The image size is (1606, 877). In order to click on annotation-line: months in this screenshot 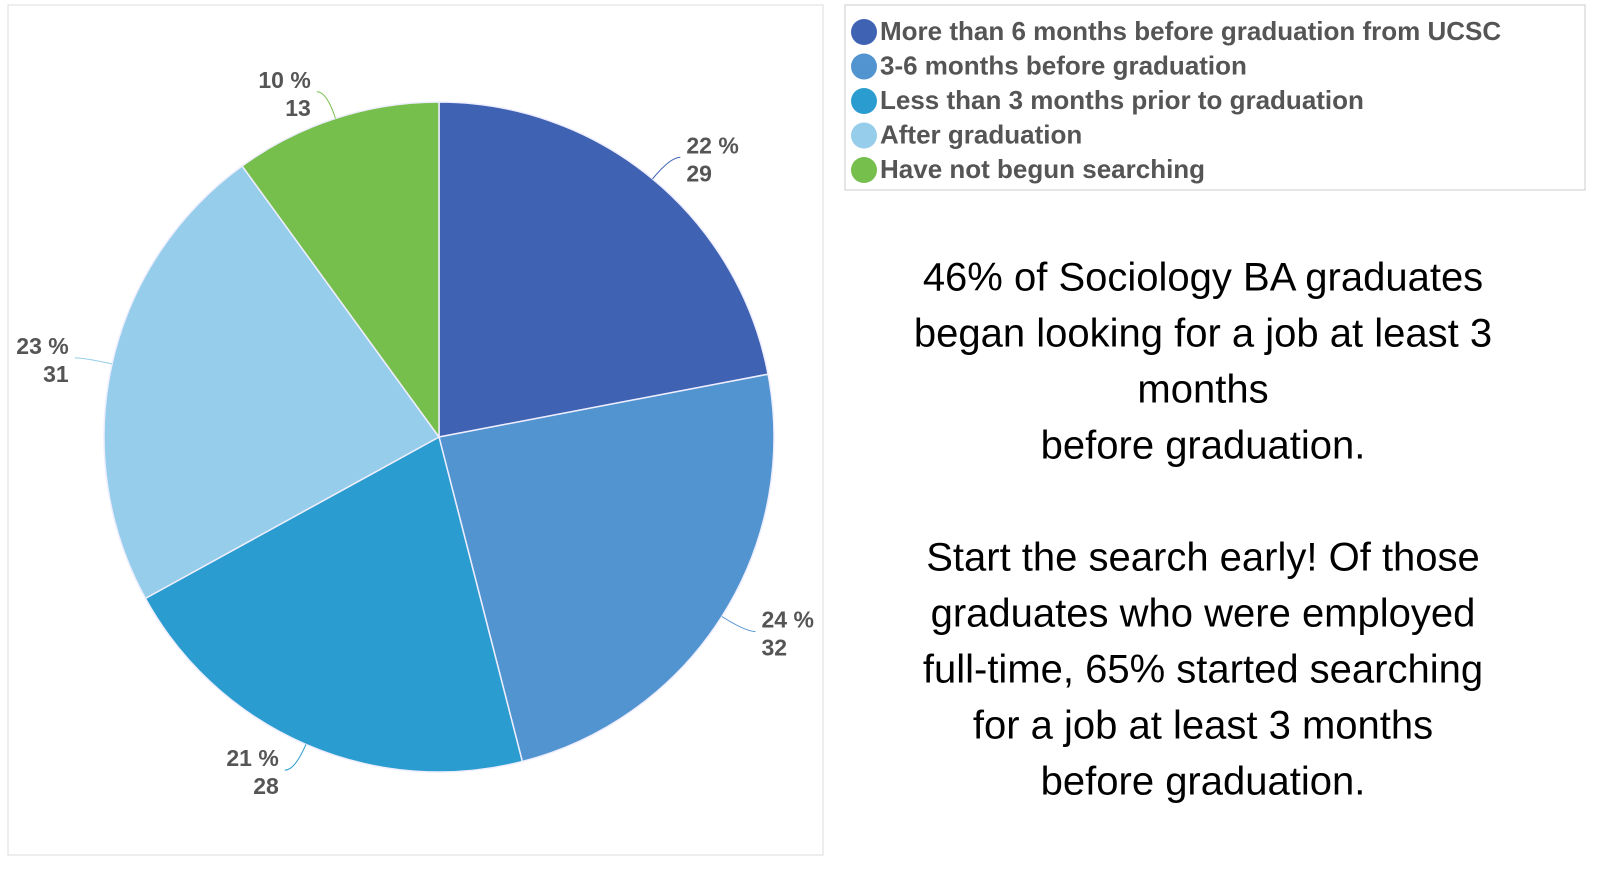, I will do `click(1202, 390)`.